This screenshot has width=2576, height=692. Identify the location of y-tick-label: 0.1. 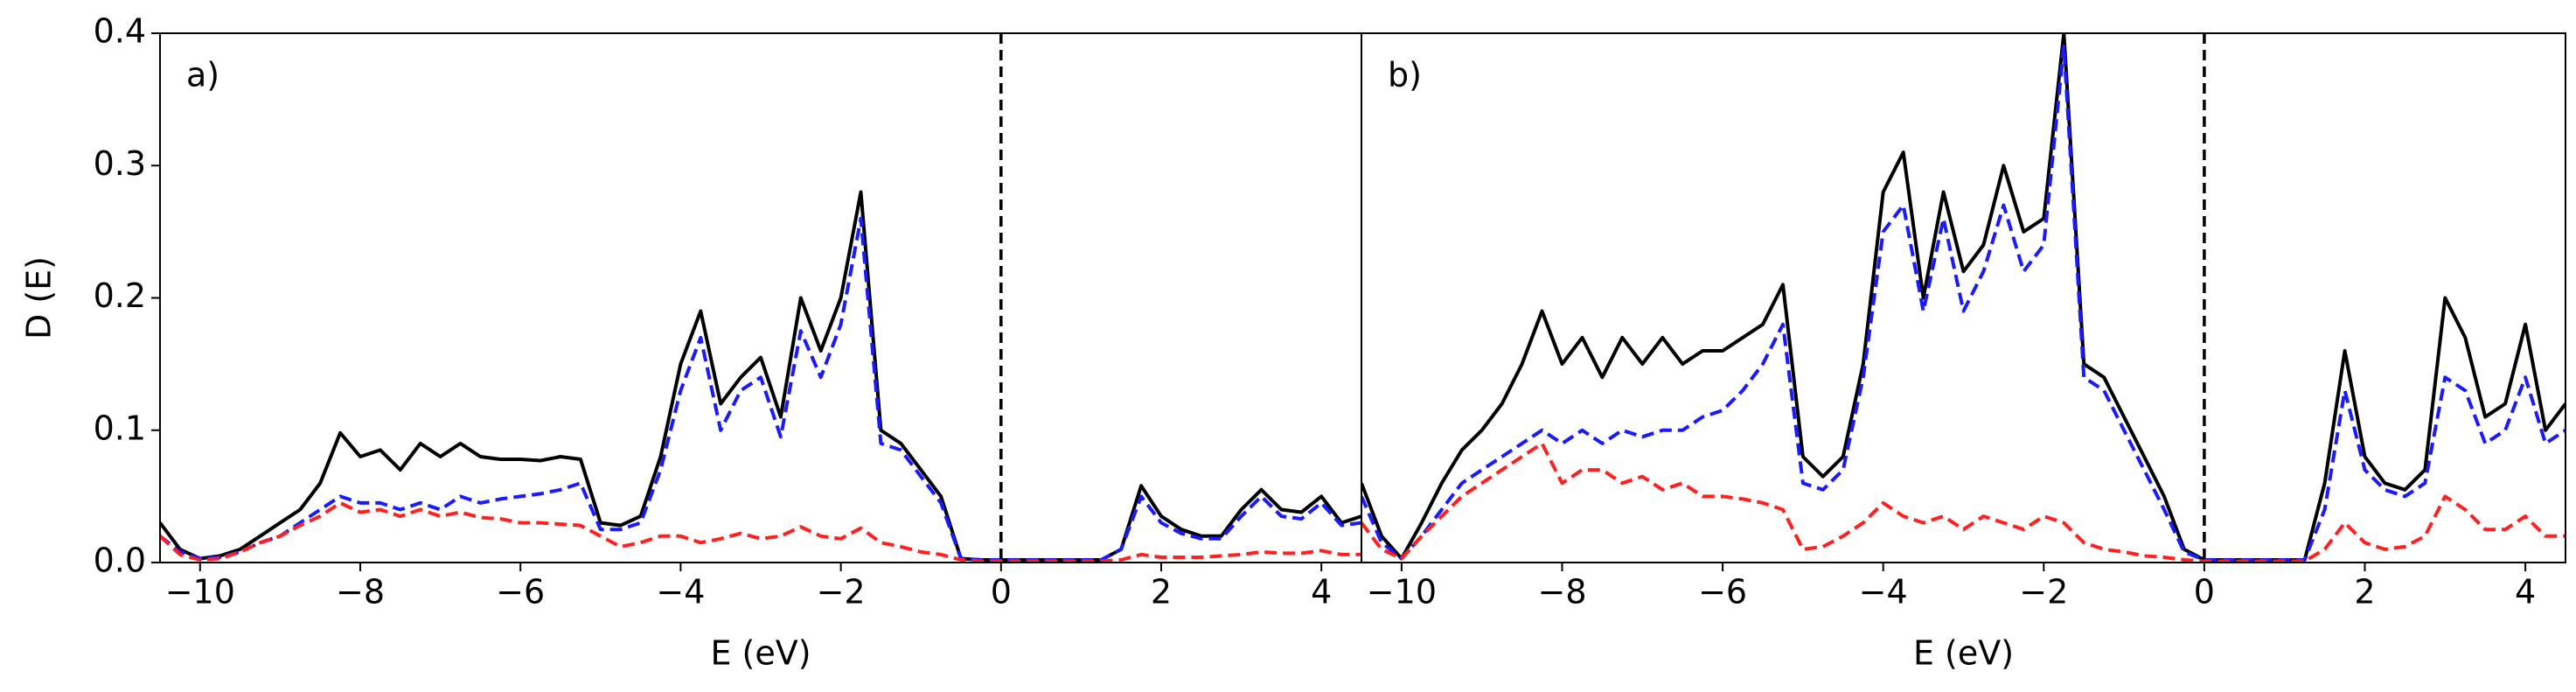
(120, 428).